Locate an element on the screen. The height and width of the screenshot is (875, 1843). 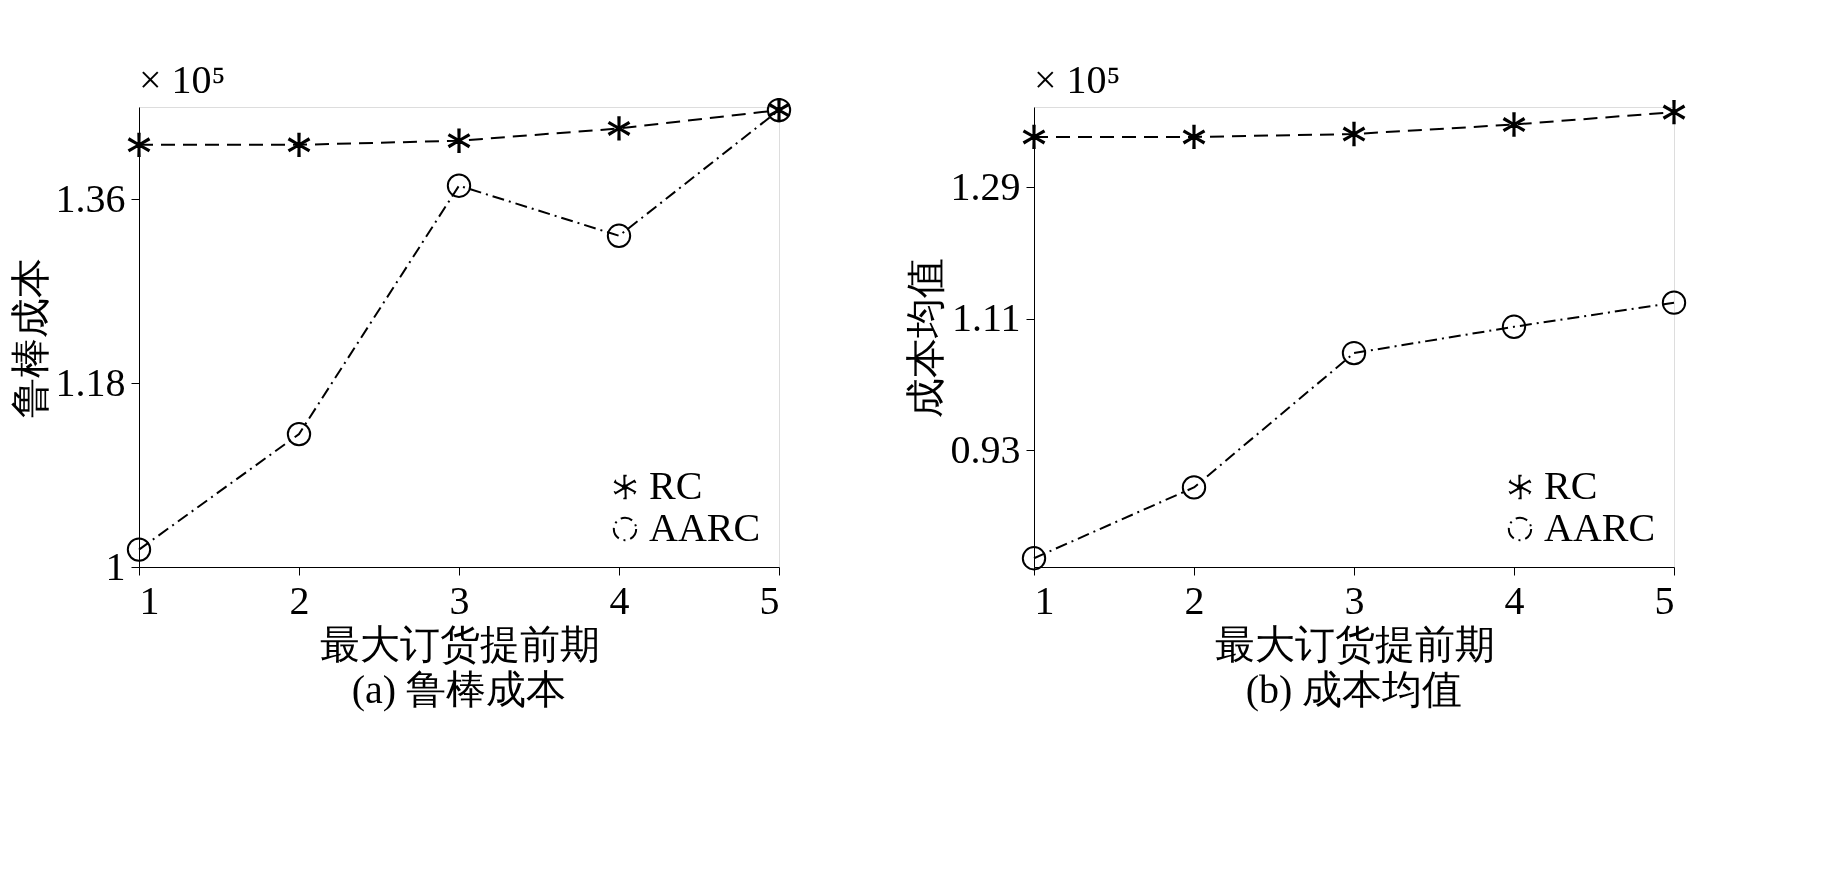
y-axis-title: 成本均值 is located at coordinates (925, 337).